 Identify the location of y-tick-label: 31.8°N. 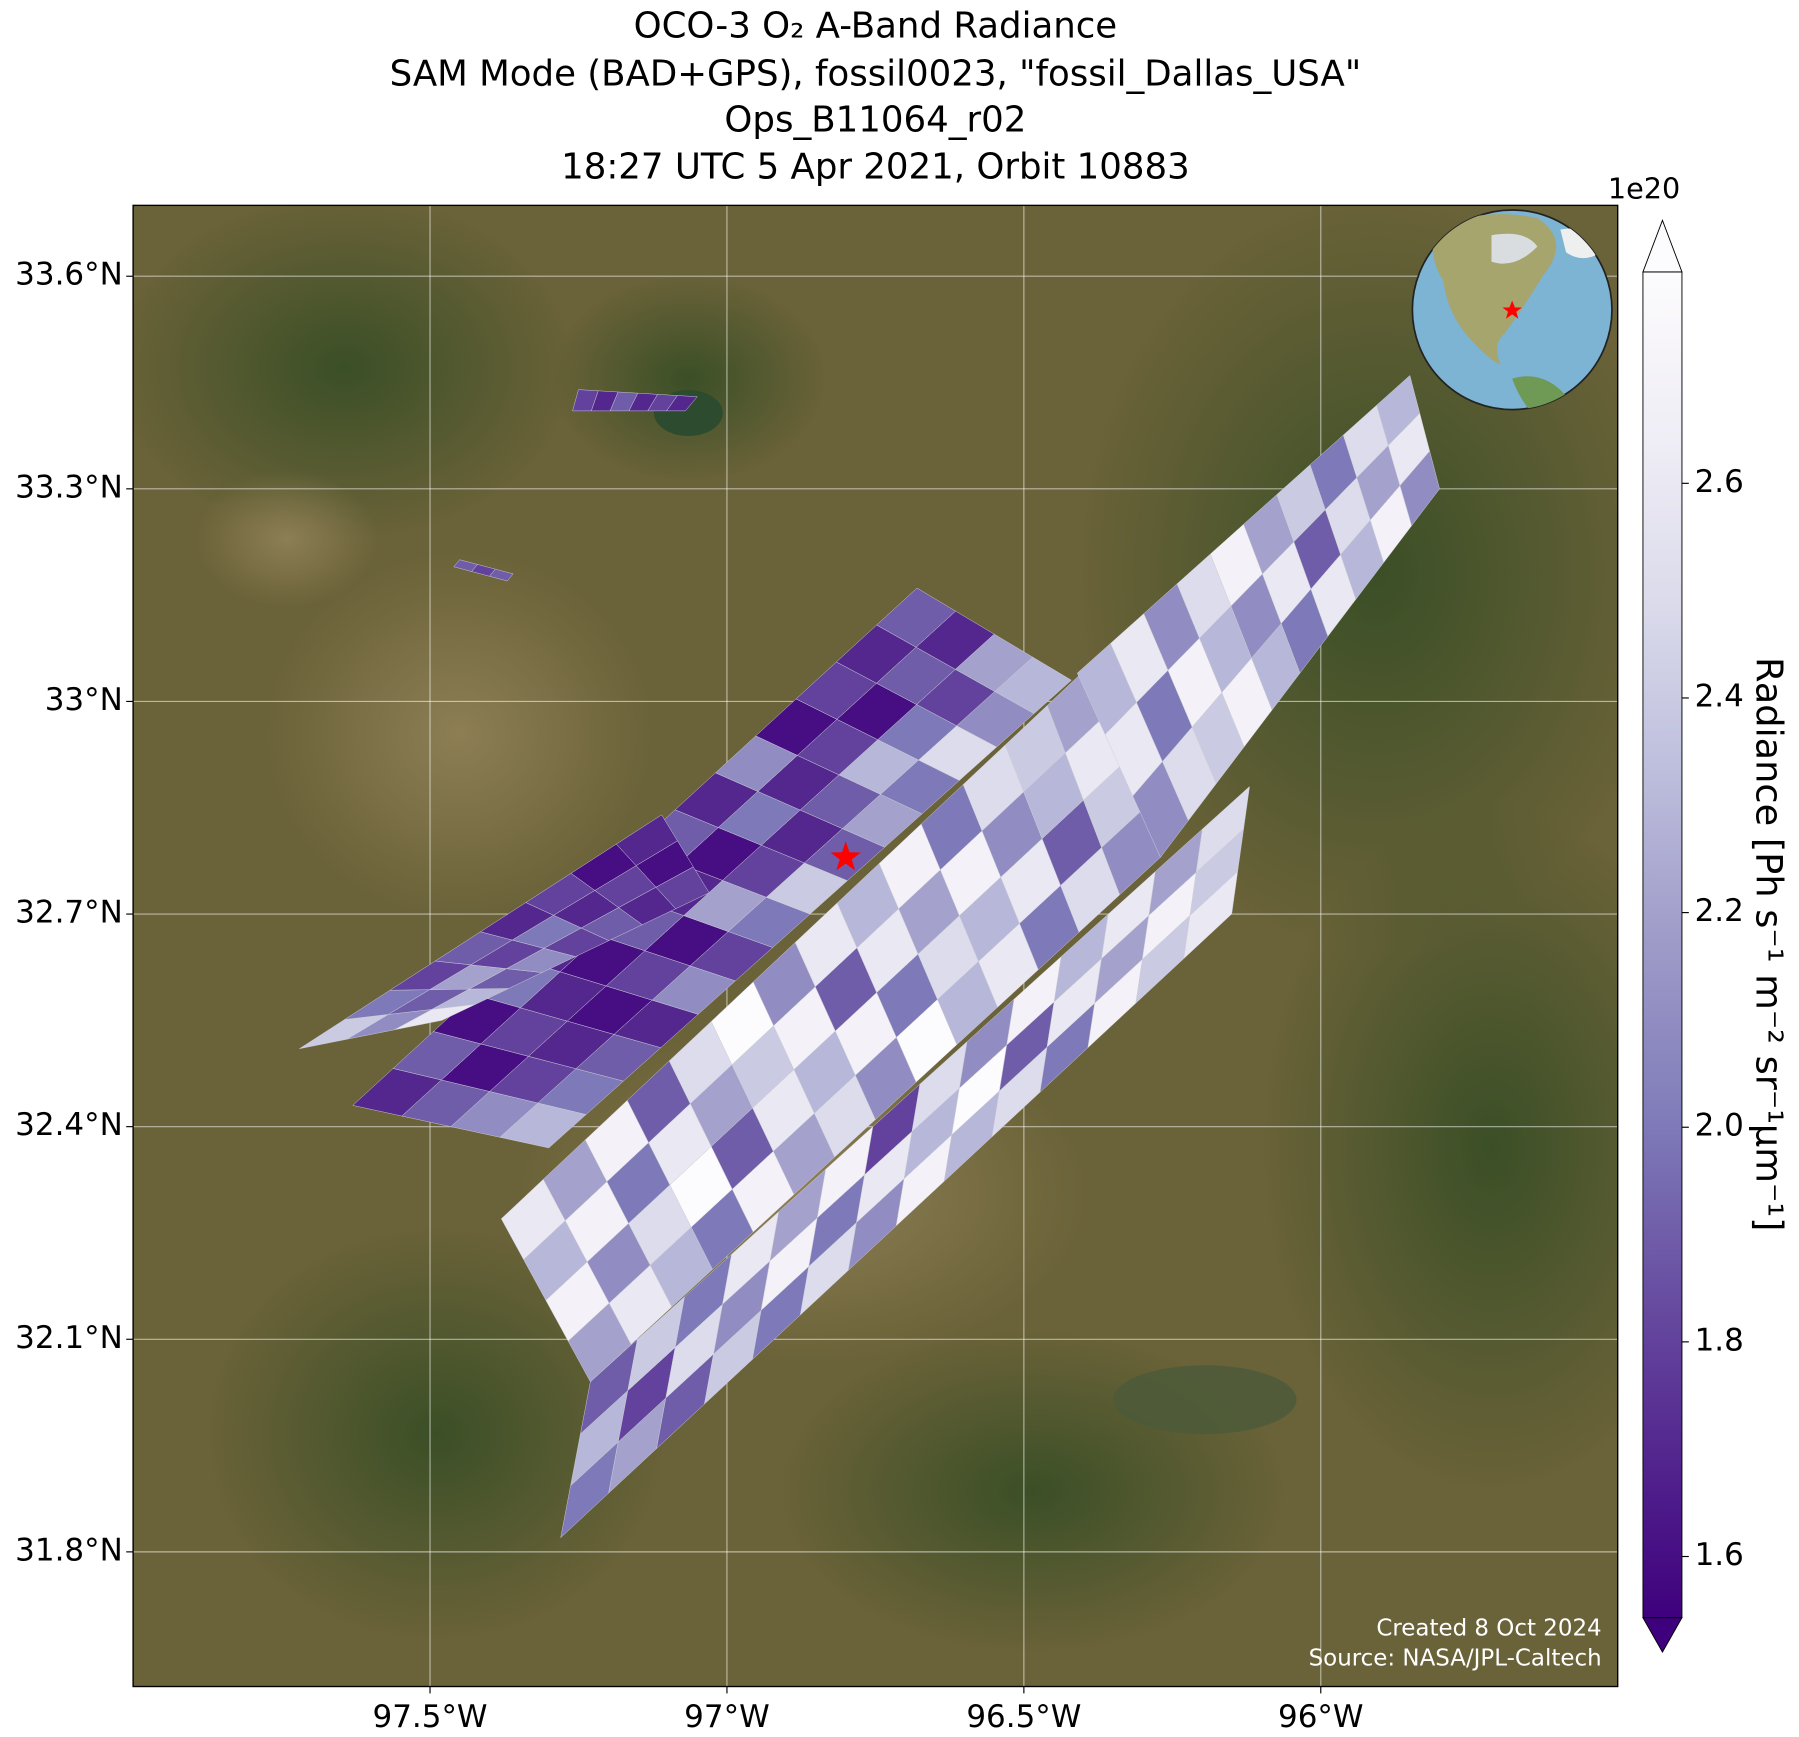
(69, 1550).